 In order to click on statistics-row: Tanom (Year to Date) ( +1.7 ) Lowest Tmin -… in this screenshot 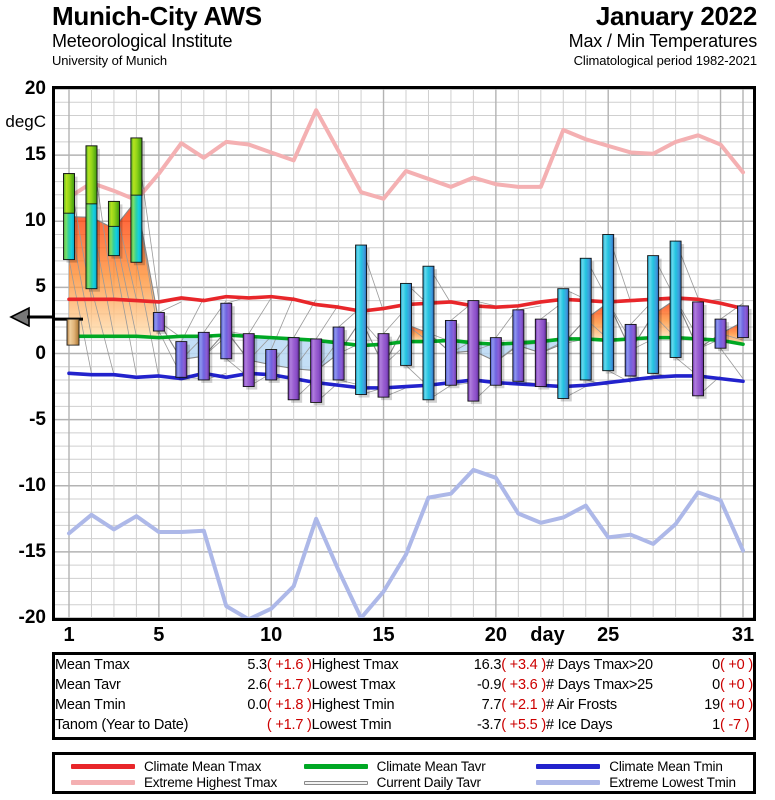, I will do `click(404, 725)`.